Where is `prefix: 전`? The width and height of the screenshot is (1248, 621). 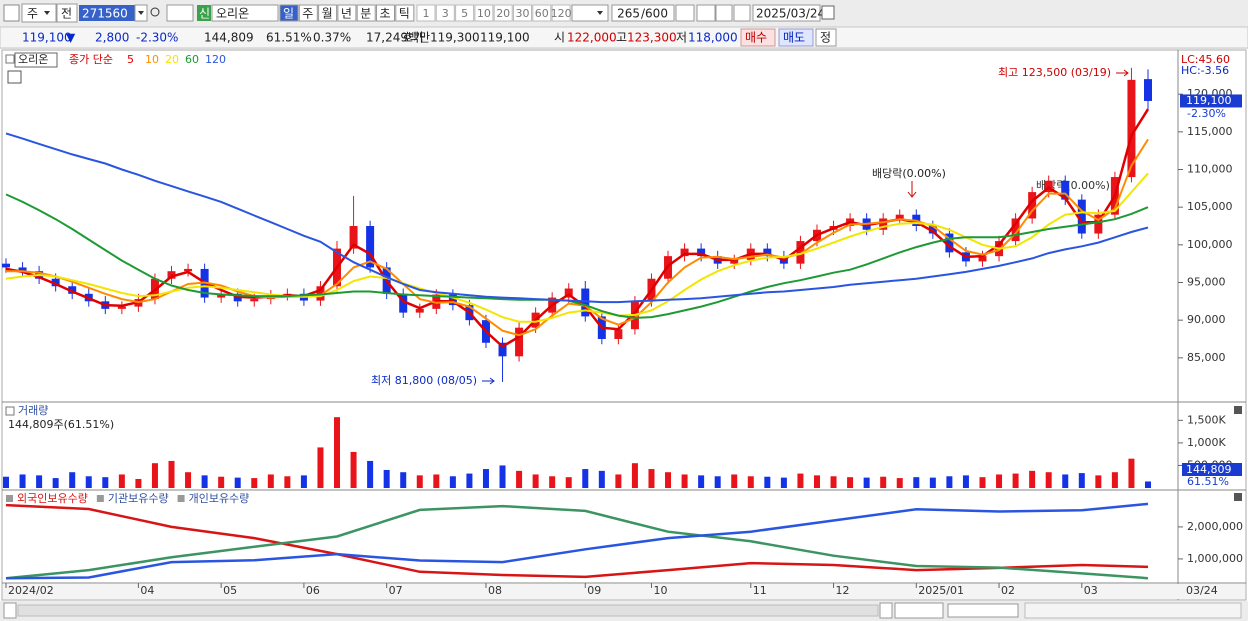 prefix: 전 is located at coordinates (66, 14).